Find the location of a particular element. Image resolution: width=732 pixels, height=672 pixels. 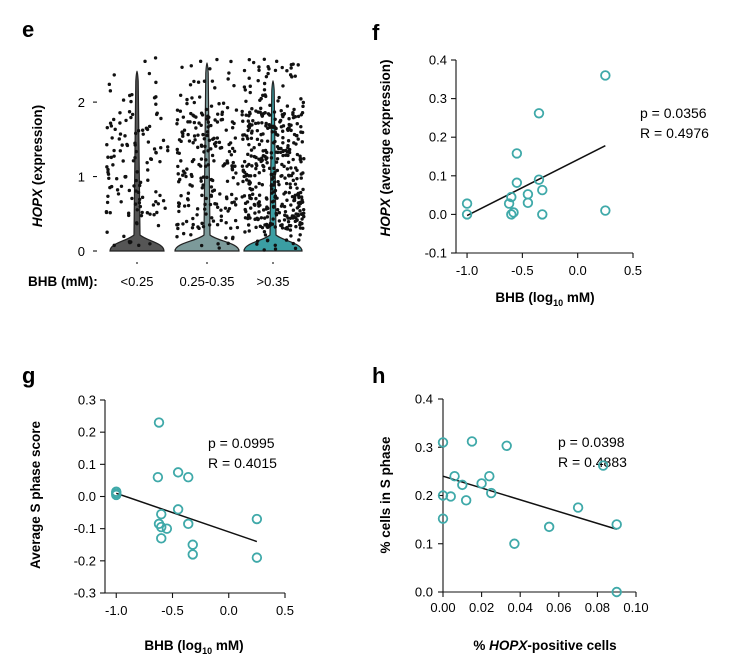

h-y-tick-label: 0.2 is located at coordinates (424, 495).